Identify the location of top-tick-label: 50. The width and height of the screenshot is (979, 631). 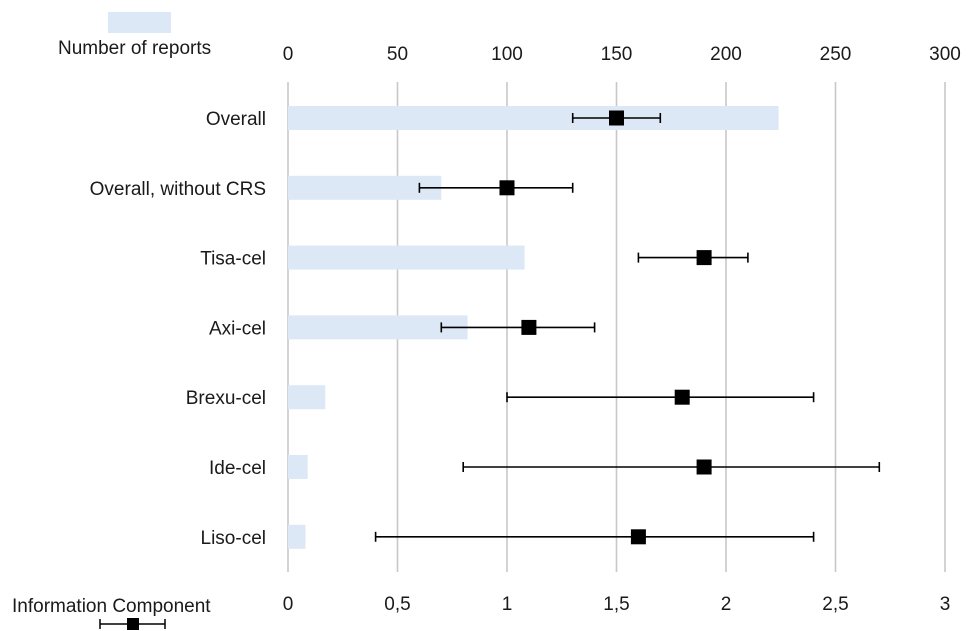
(397, 54).